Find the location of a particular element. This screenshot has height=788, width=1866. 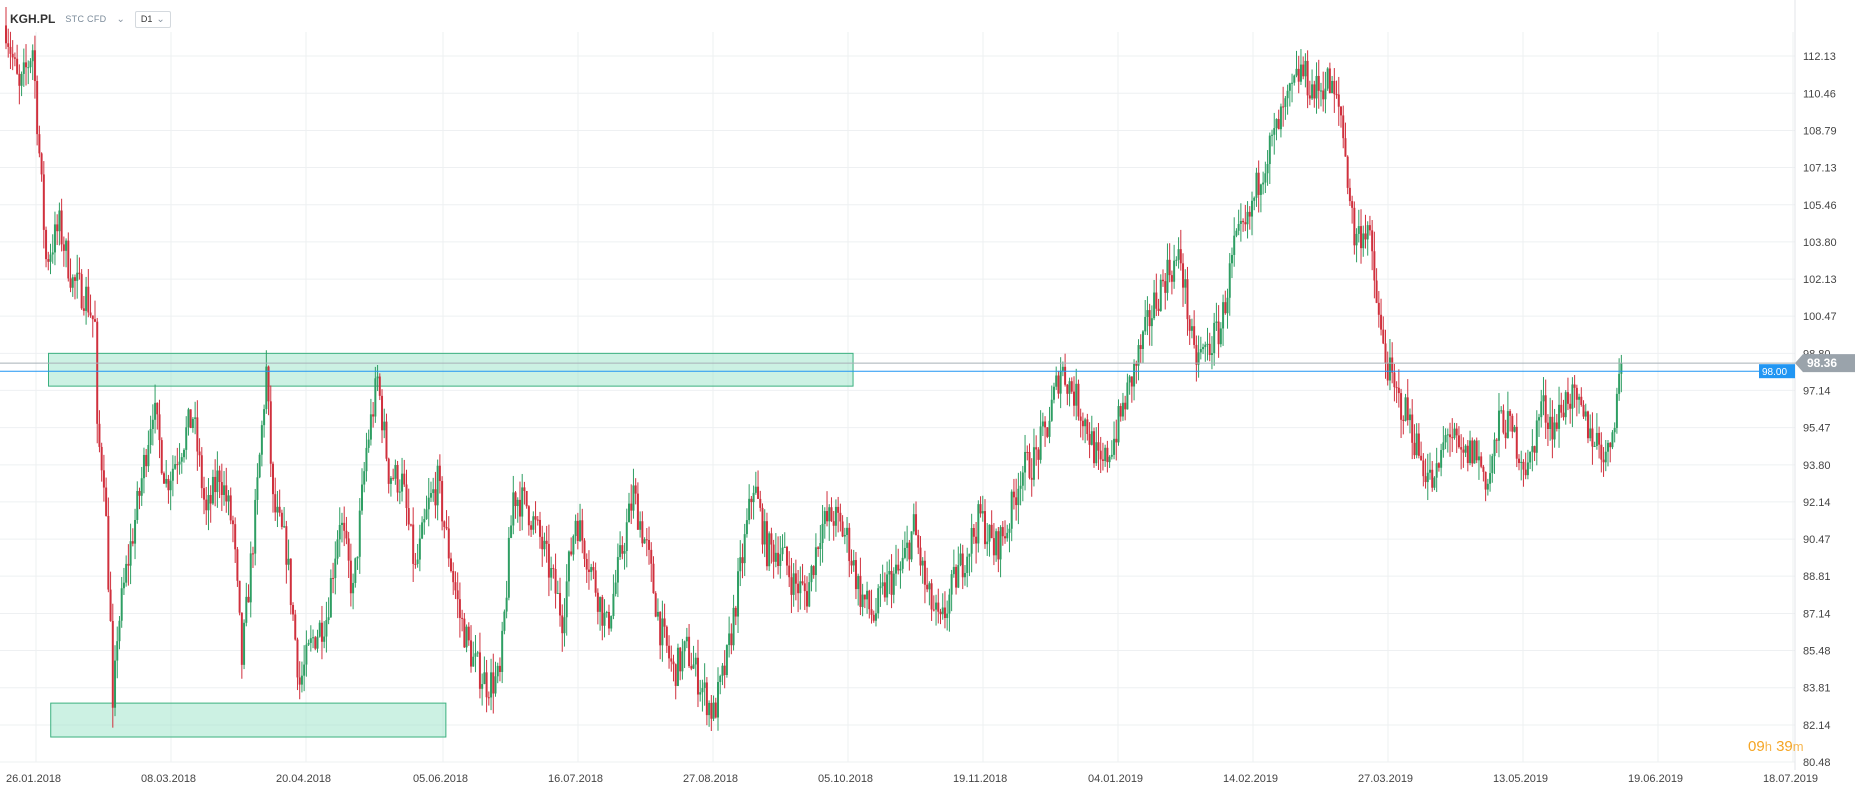

x-tick-label: 05.10.2018 is located at coordinates (845, 779).